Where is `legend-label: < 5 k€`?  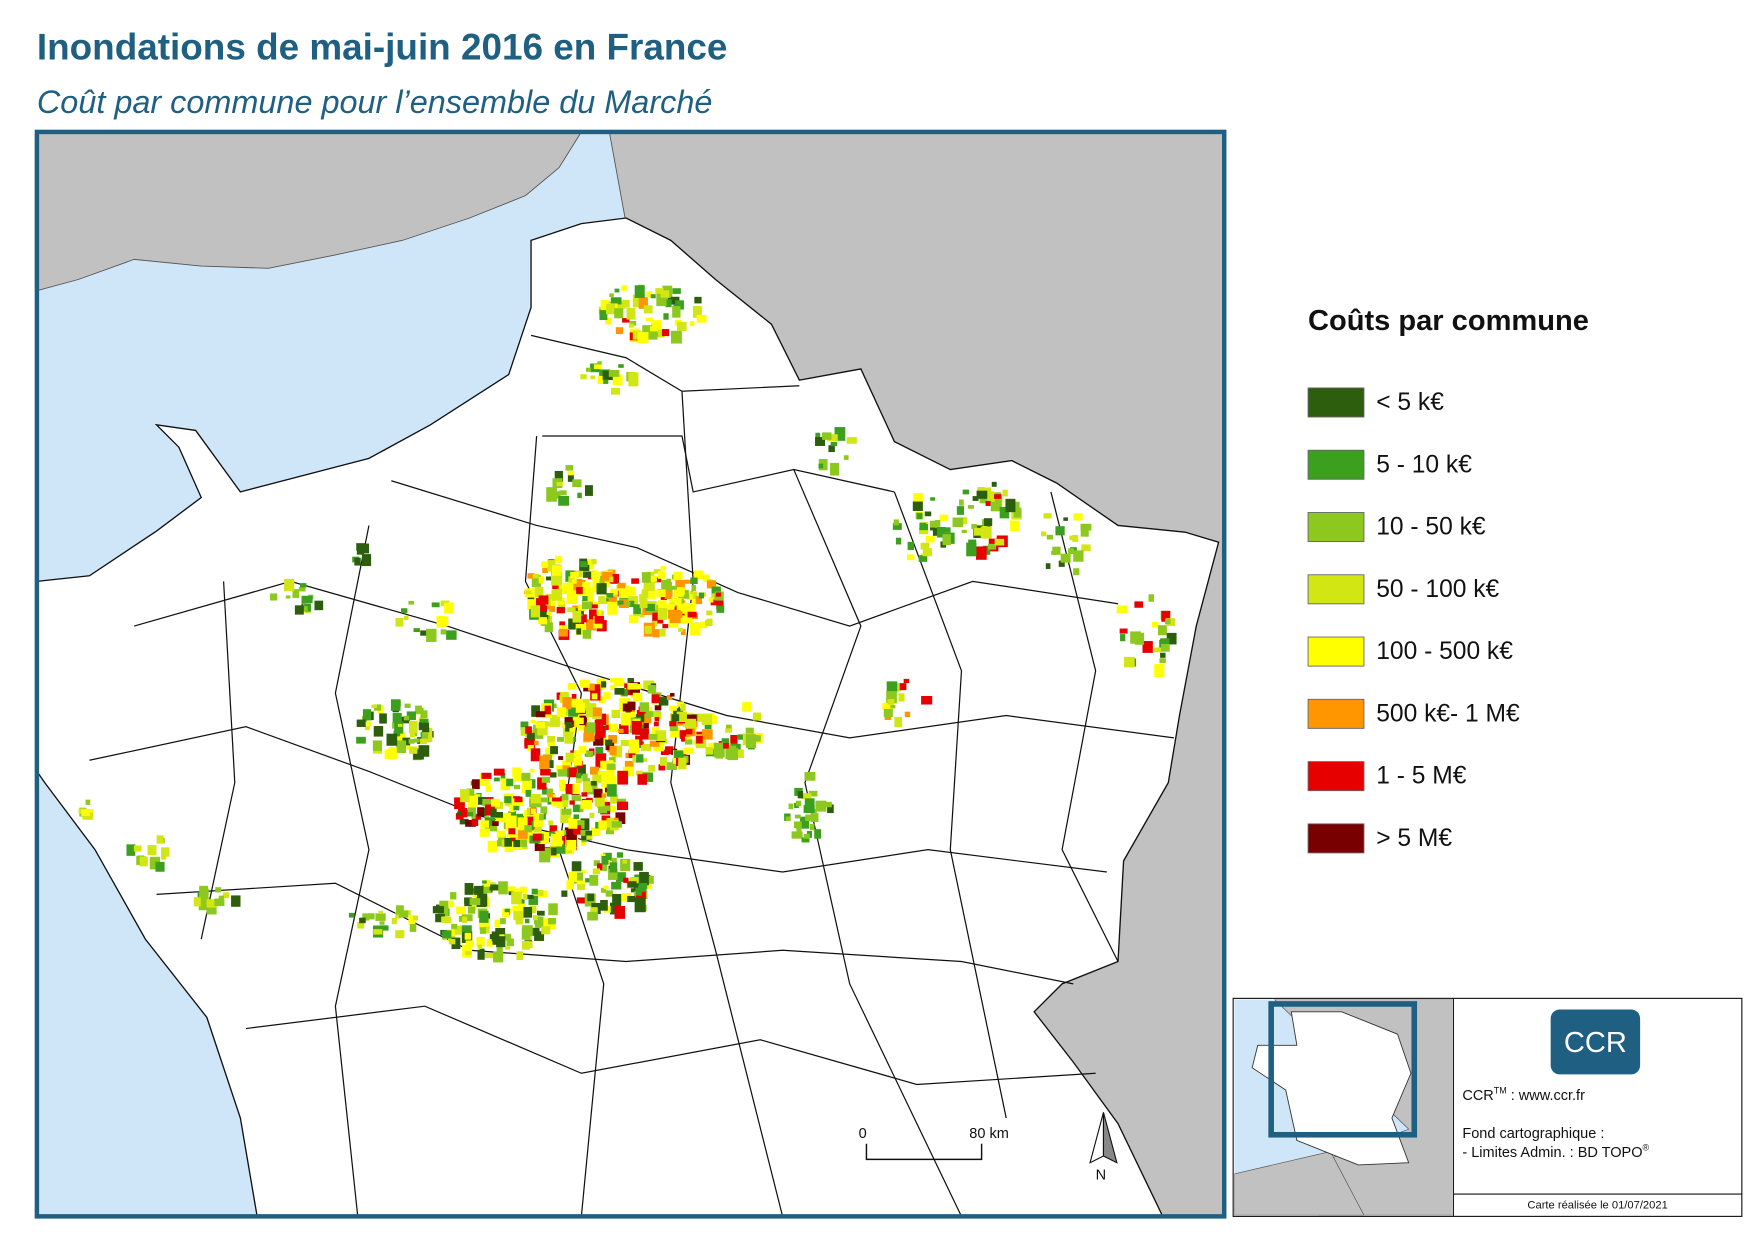
legend-label: < 5 k€ is located at coordinates (1410, 402).